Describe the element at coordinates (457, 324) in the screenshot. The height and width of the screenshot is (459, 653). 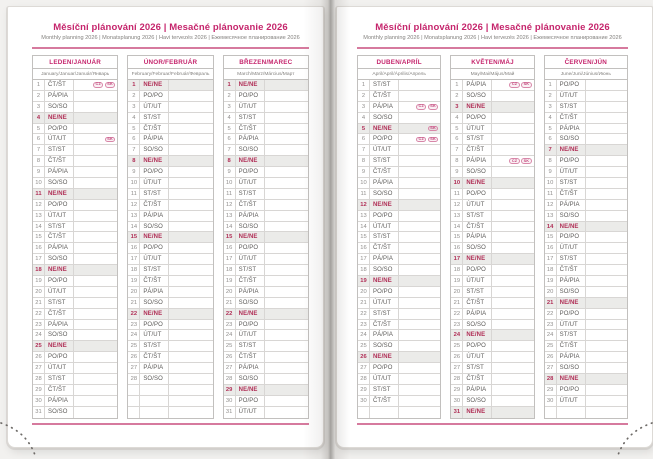
I see `day-number: 23` at that location.